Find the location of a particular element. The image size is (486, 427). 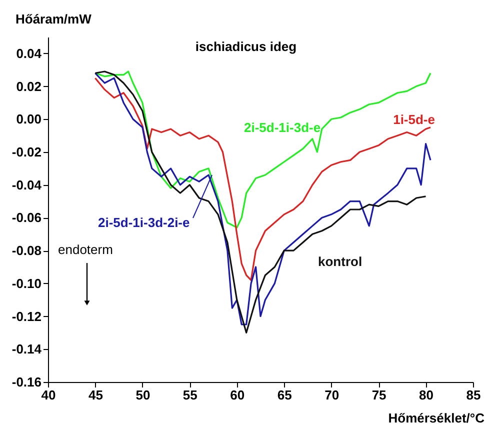

x-tick-label: 55 is located at coordinates (190, 395).